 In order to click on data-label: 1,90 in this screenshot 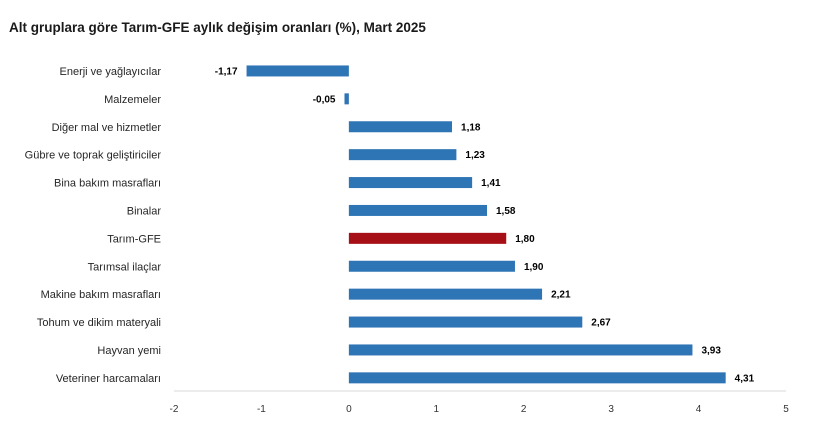, I will do `click(534, 267)`.